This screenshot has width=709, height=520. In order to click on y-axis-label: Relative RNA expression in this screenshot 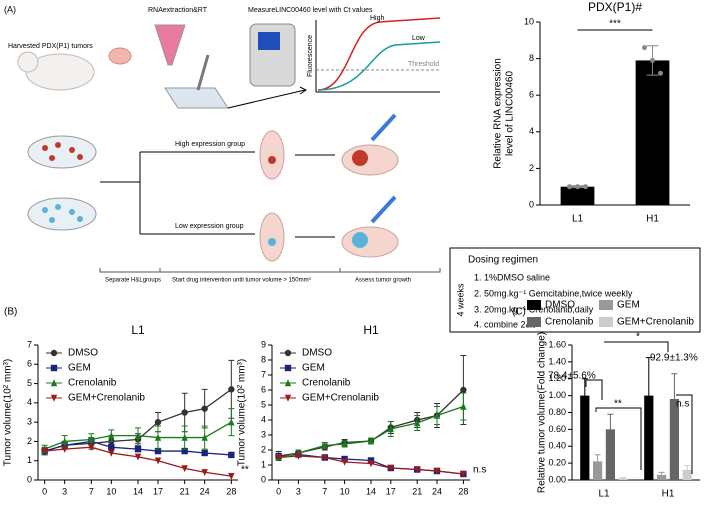, I will do `click(498, 113)`.